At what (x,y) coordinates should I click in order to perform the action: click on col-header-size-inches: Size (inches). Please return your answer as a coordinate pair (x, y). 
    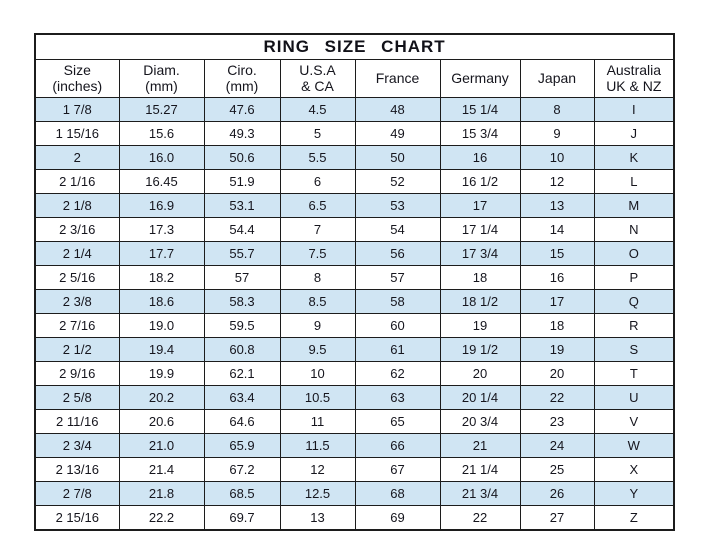
    Looking at the image, I should click on (77, 78).